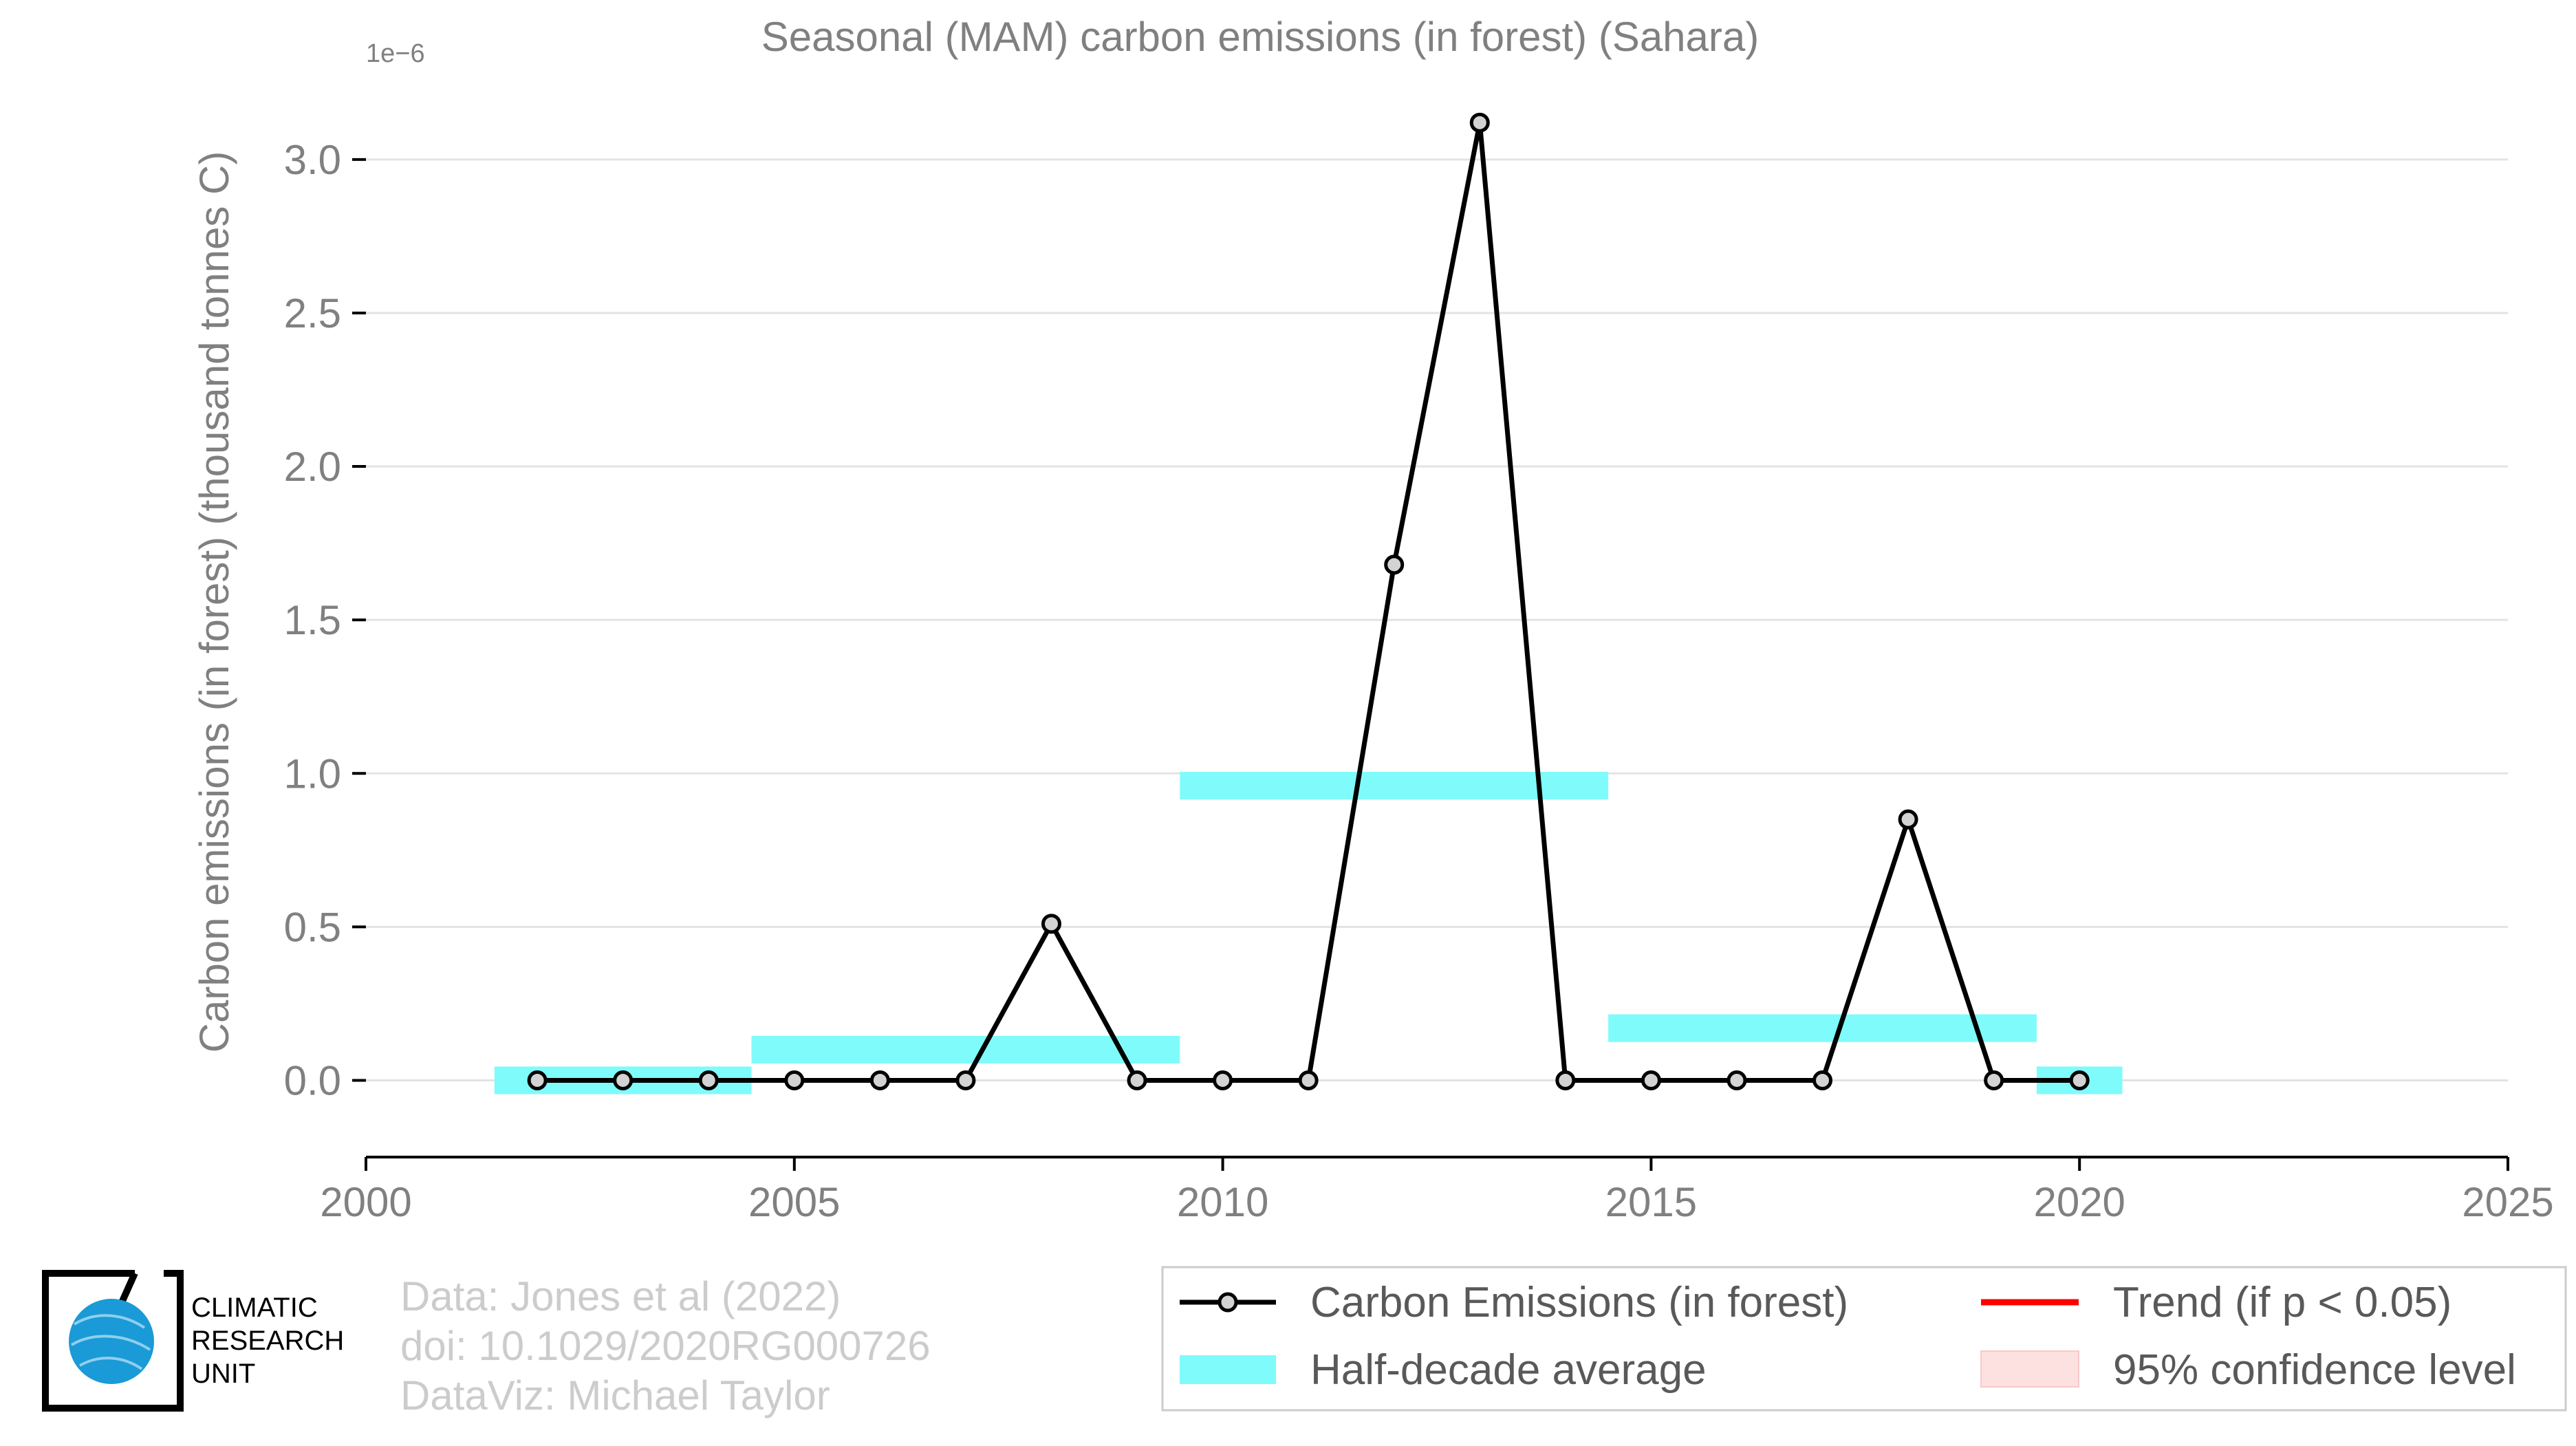 Image resolution: width=2576 pixels, height=1446 pixels. I want to click on x-tick-label: 2015, so click(1651, 1202).